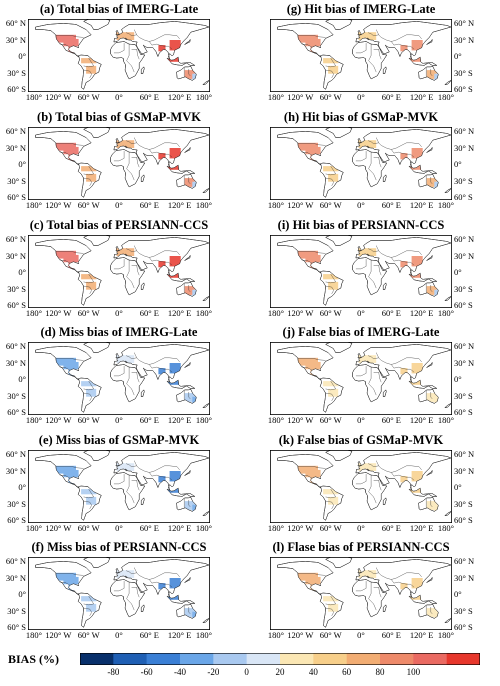  What do you see at coordinates (361, 420) in the screenshot?
I see `longitude-label: 0°` at bounding box center [361, 420].